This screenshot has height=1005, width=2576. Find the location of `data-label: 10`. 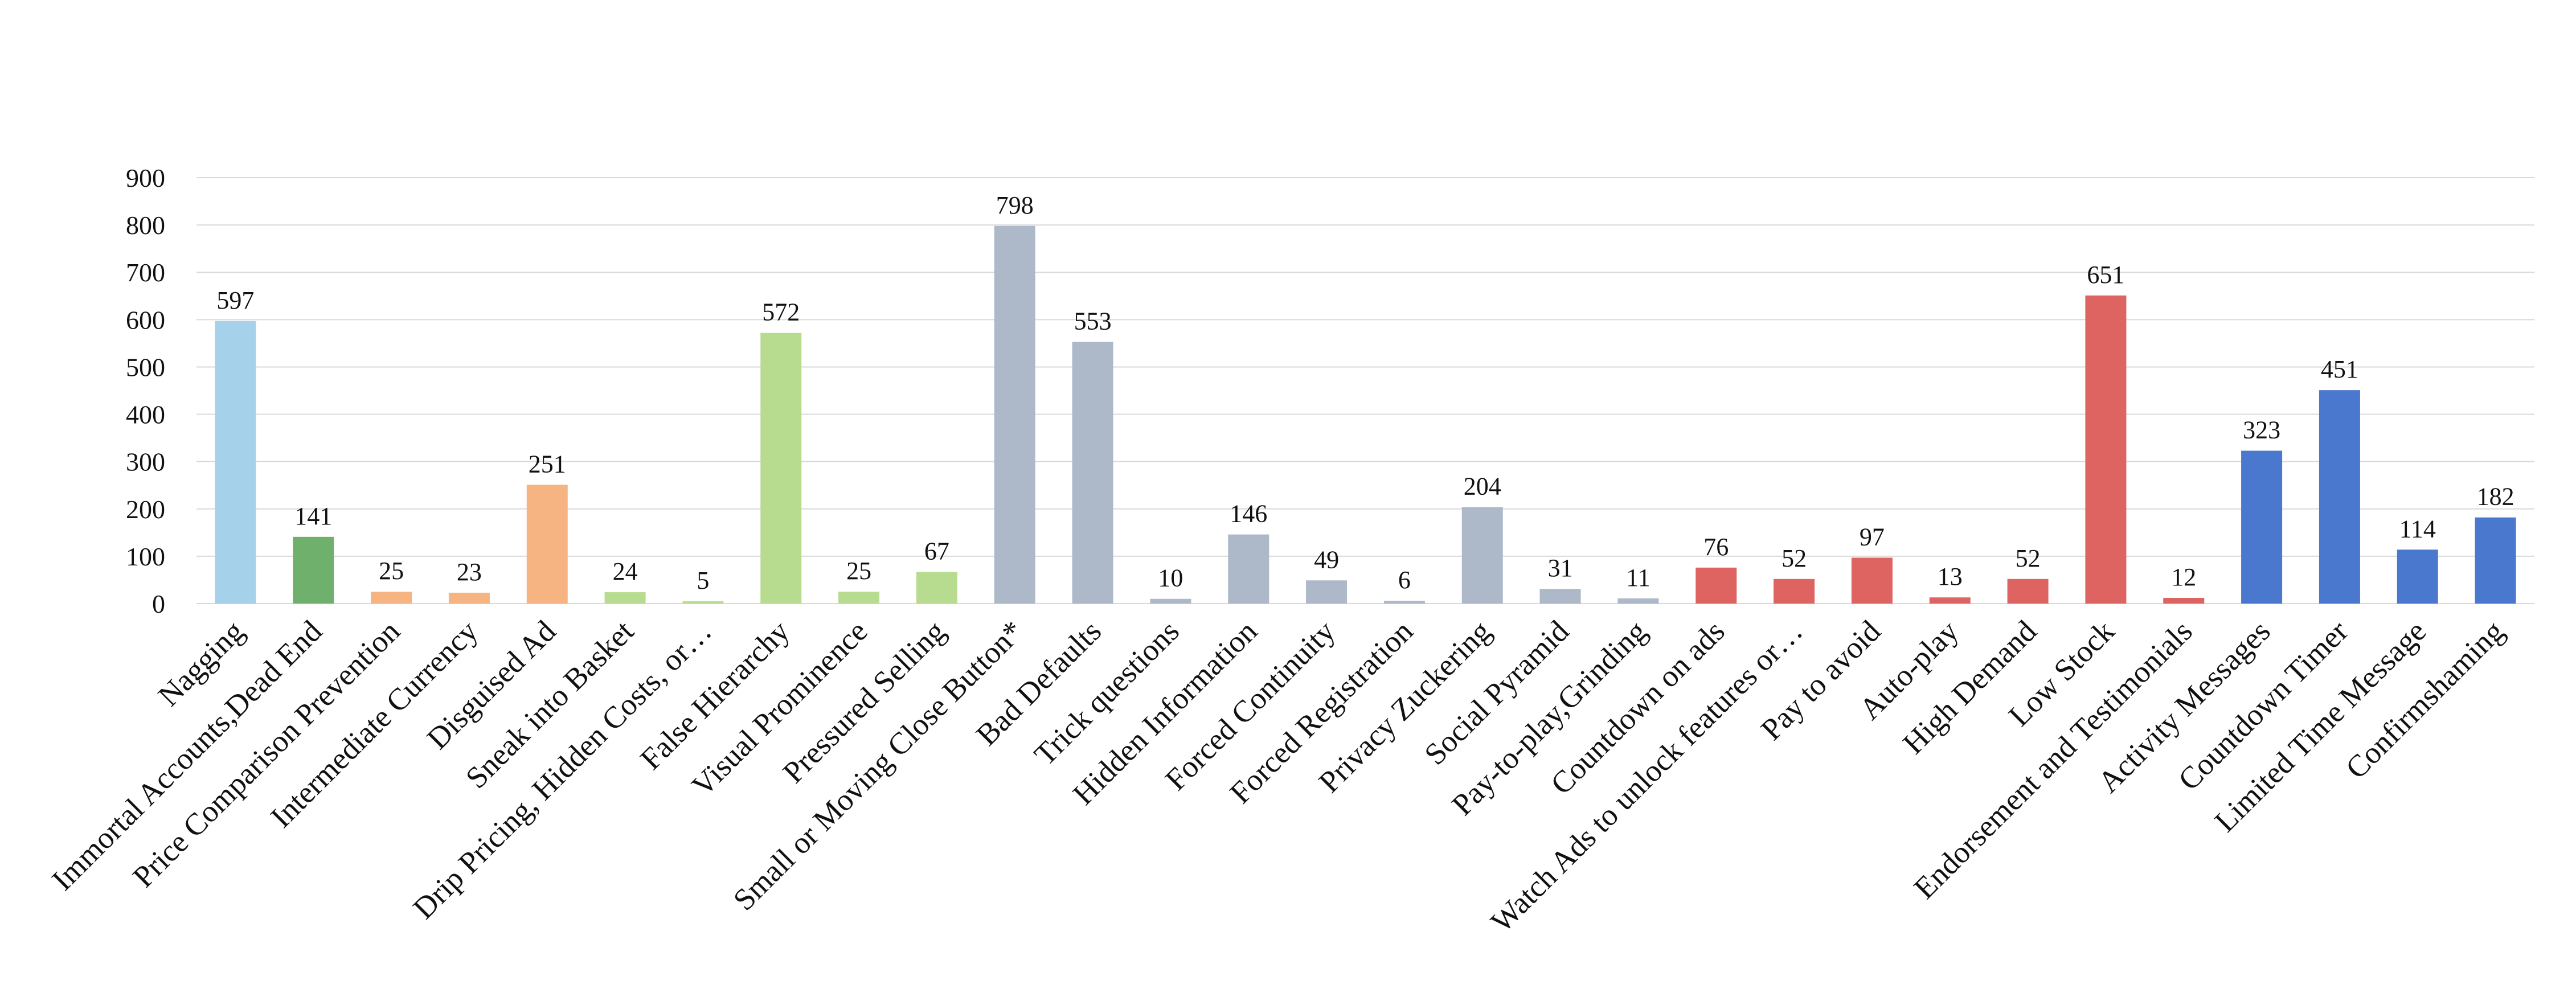

data-label: 10 is located at coordinates (1170, 578).